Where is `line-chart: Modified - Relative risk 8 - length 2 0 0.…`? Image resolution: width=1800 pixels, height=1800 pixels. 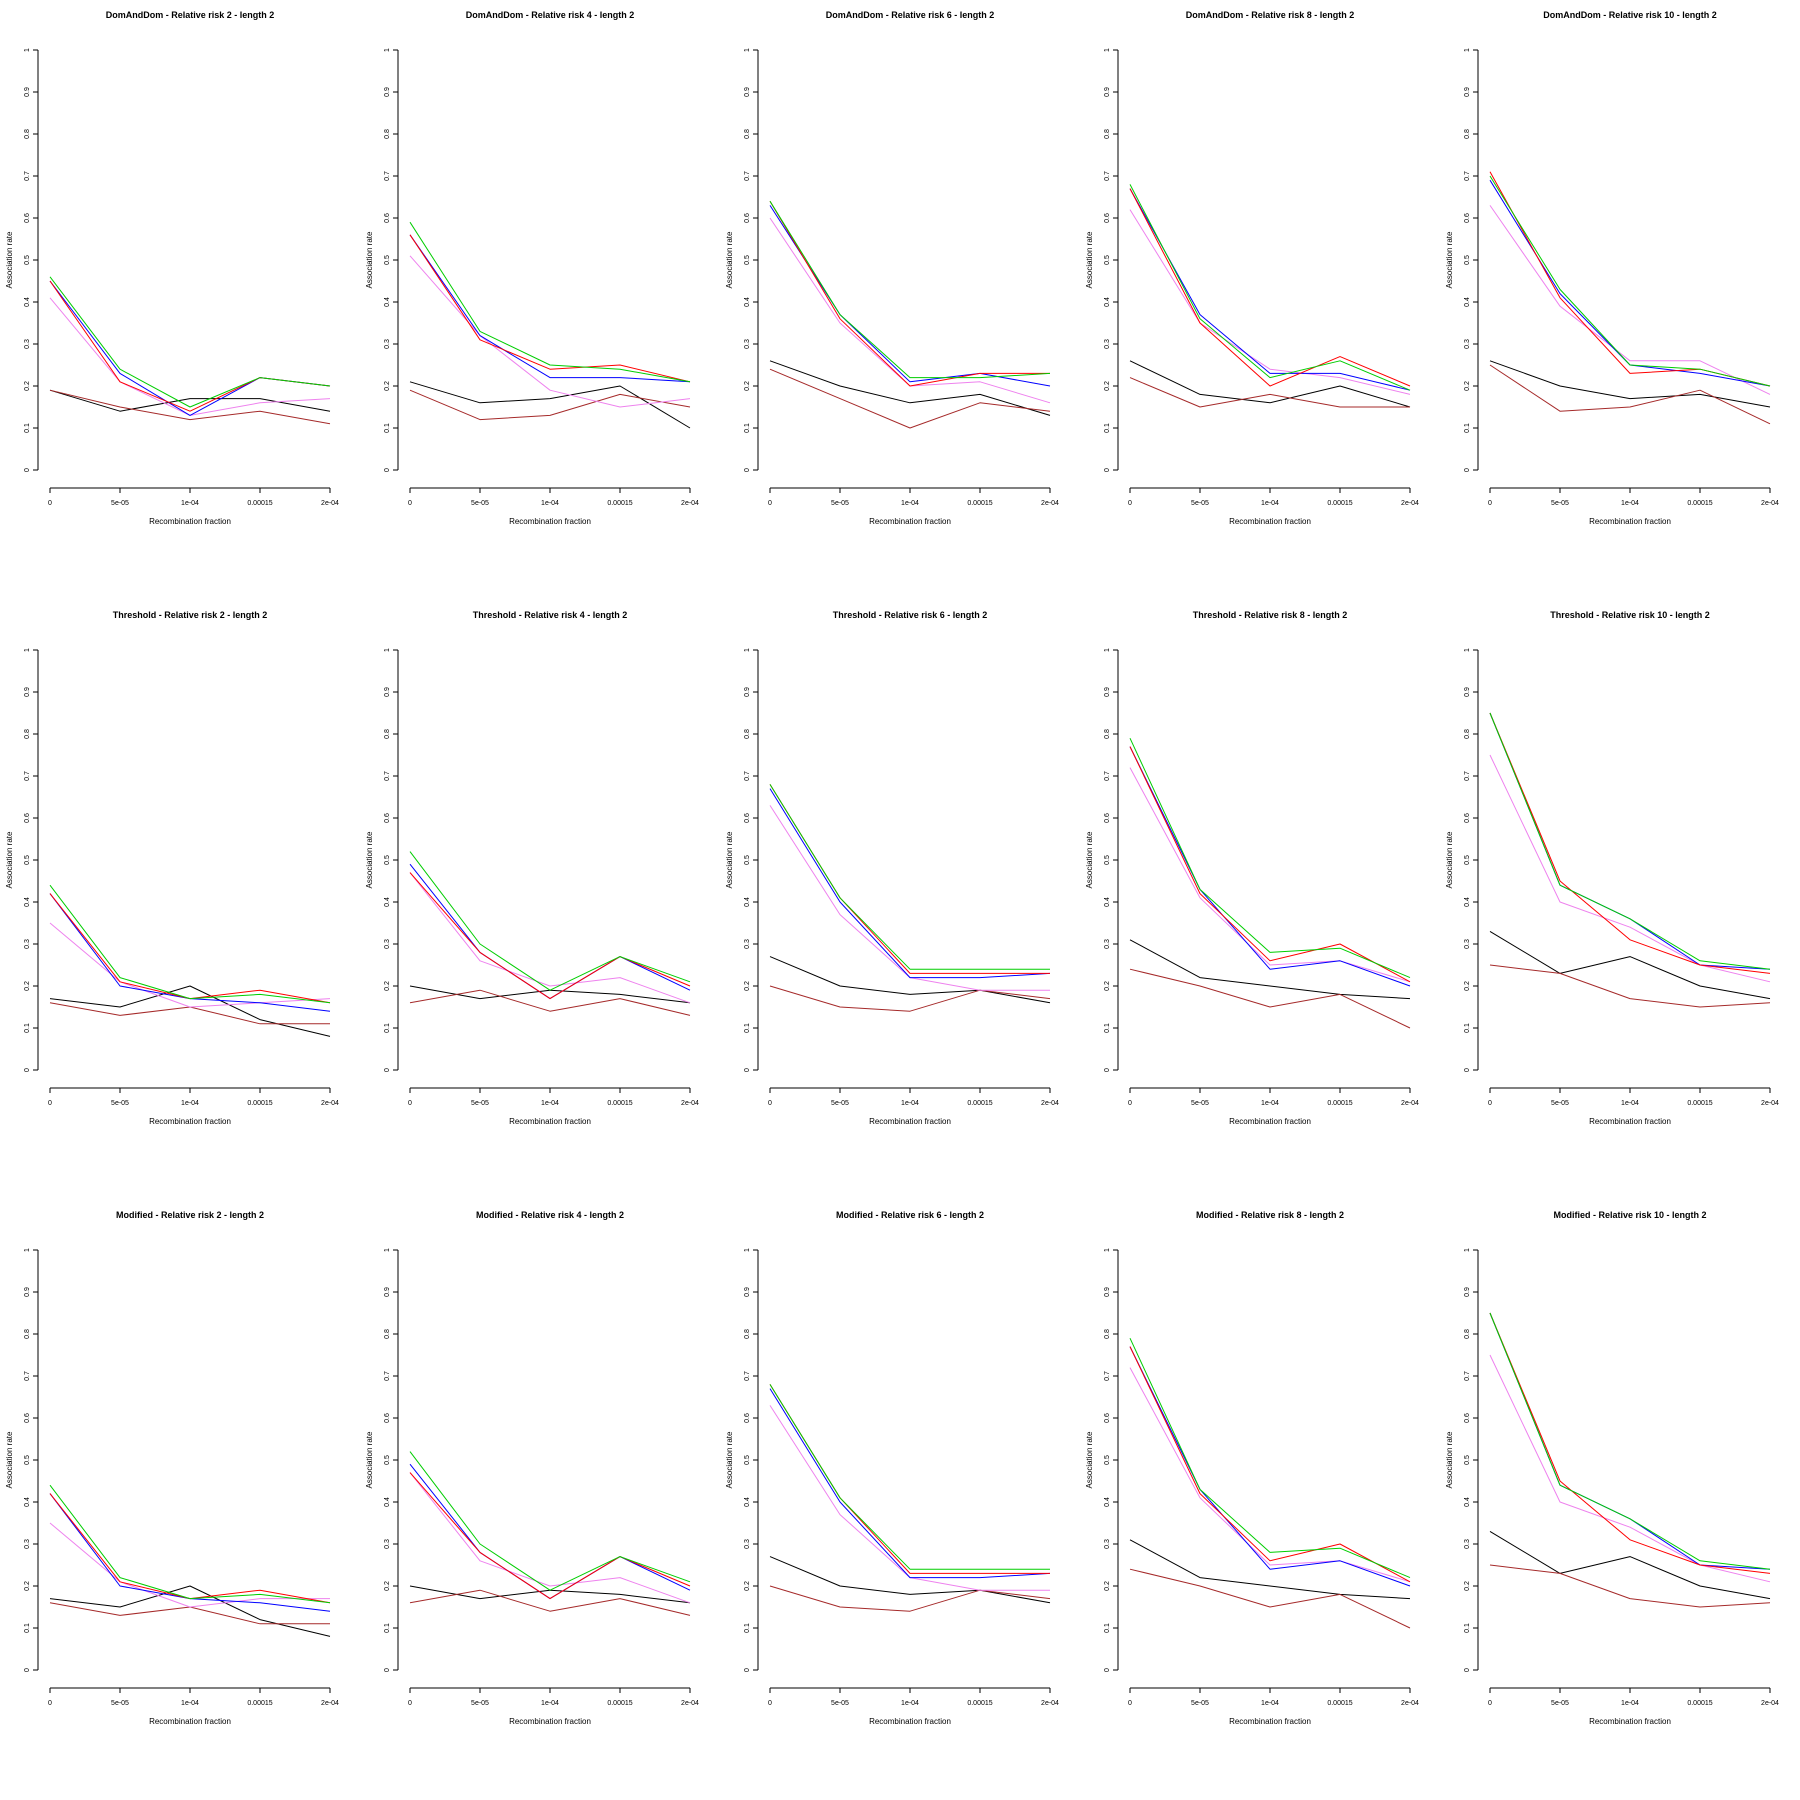
line-chart: Modified - Relative risk 8 - length 2 0 0.… is located at coordinates (1252, 1468).